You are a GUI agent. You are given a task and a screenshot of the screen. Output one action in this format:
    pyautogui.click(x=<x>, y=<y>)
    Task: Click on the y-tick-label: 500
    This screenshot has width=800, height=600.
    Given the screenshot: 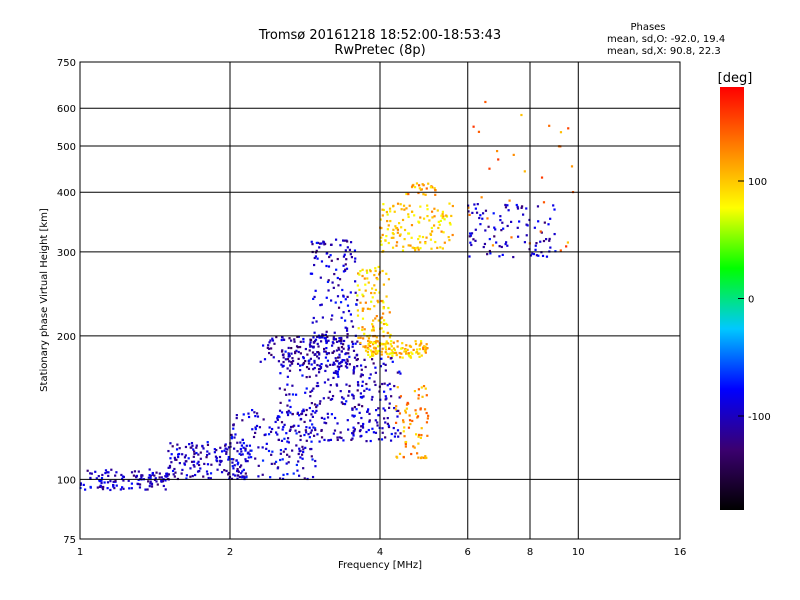 What is the action you would take?
    pyautogui.click(x=66, y=147)
    